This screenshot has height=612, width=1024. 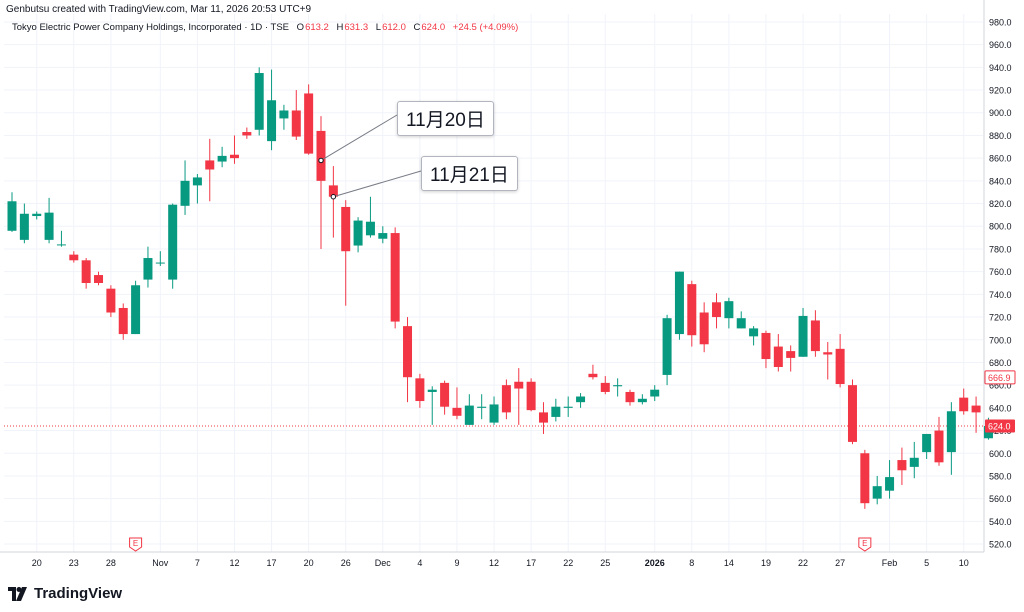 I want to click on earnings-marker-label: E, so click(x=864, y=543).